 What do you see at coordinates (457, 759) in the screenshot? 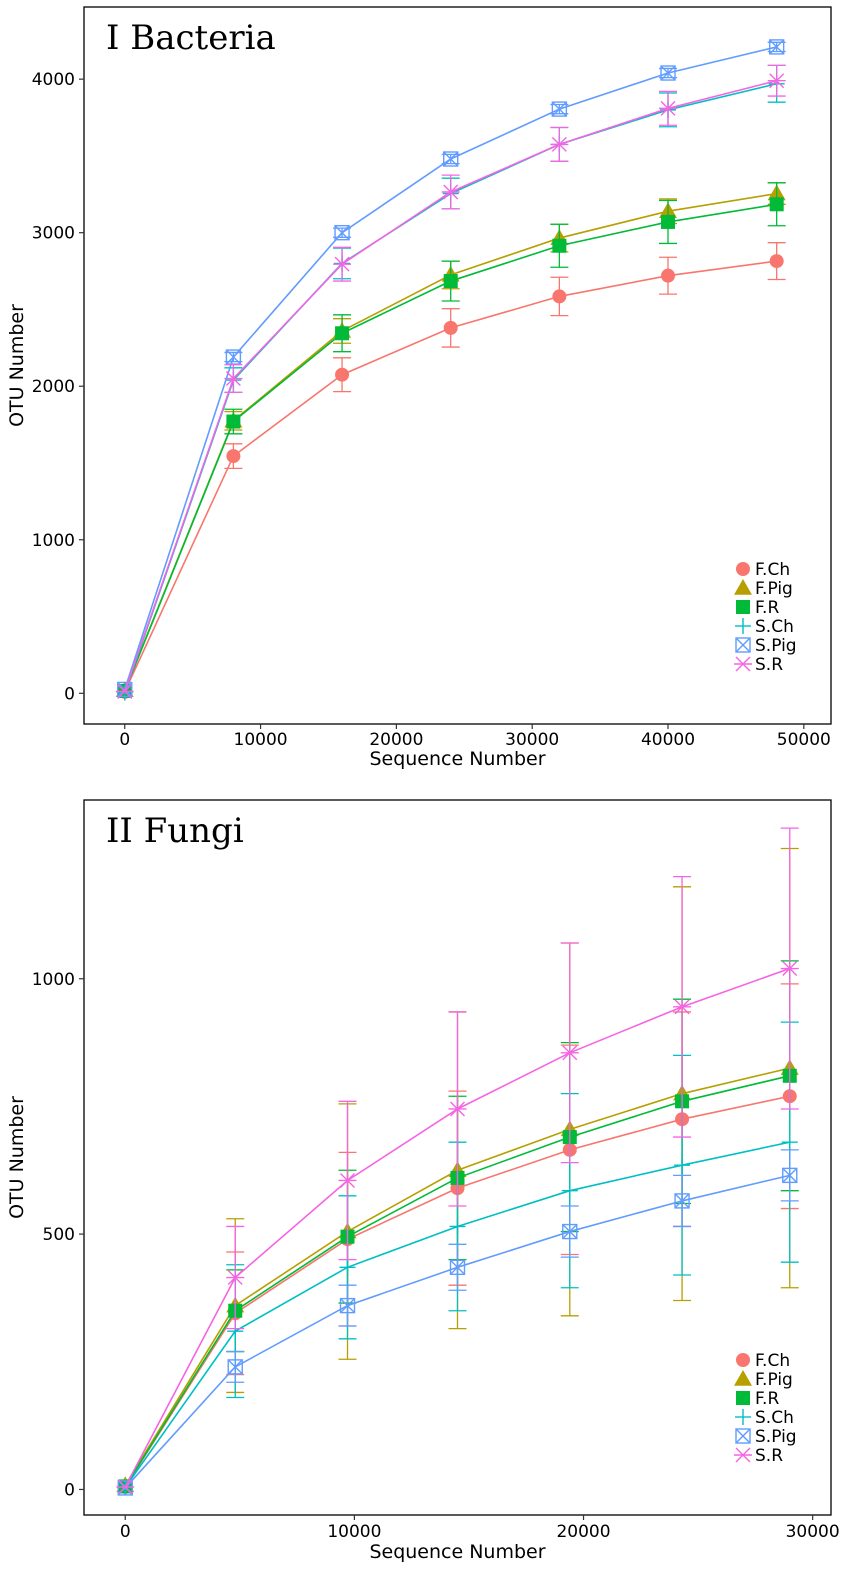
I see `x-axis-label: Sequence Number` at bounding box center [457, 759].